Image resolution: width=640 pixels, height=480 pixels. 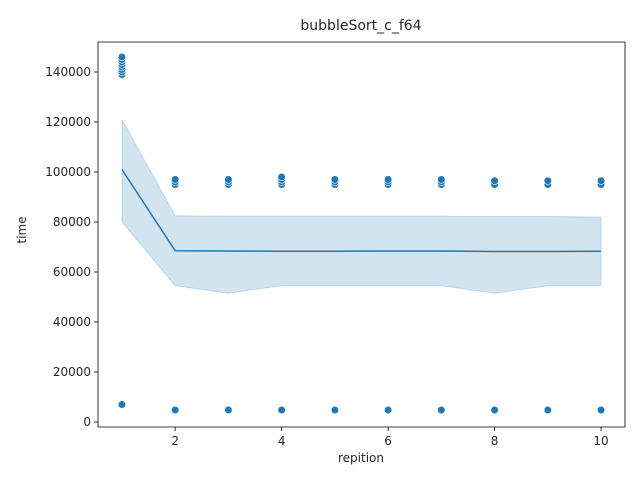 What do you see at coordinates (22, 229) in the screenshot?
I see `y-axis-label: time` at bounding box center [22, 229].